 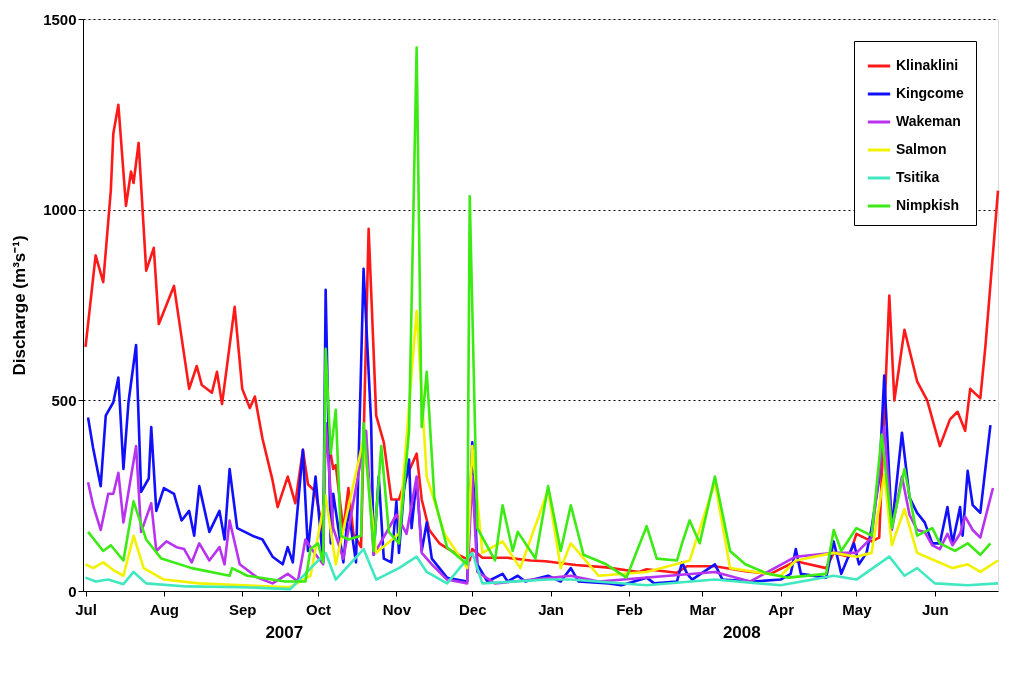 What do you see at coordinates (64, 400) in the screenshot?
I see `y-tick-label: 500` at bounding box center [64, 400].